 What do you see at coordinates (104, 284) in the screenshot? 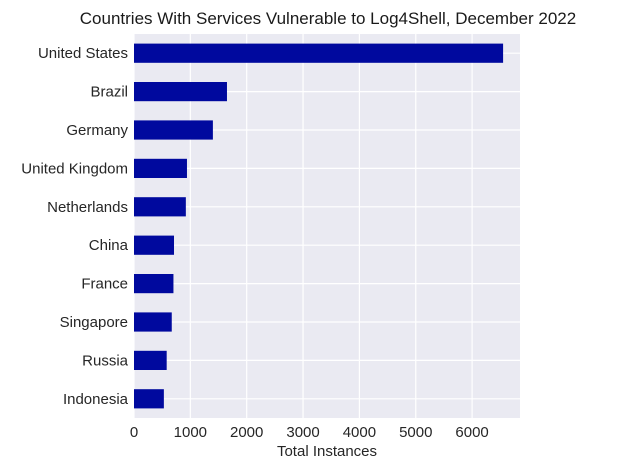
I see `y-tick-label: France` at bounding box center [104, 284].